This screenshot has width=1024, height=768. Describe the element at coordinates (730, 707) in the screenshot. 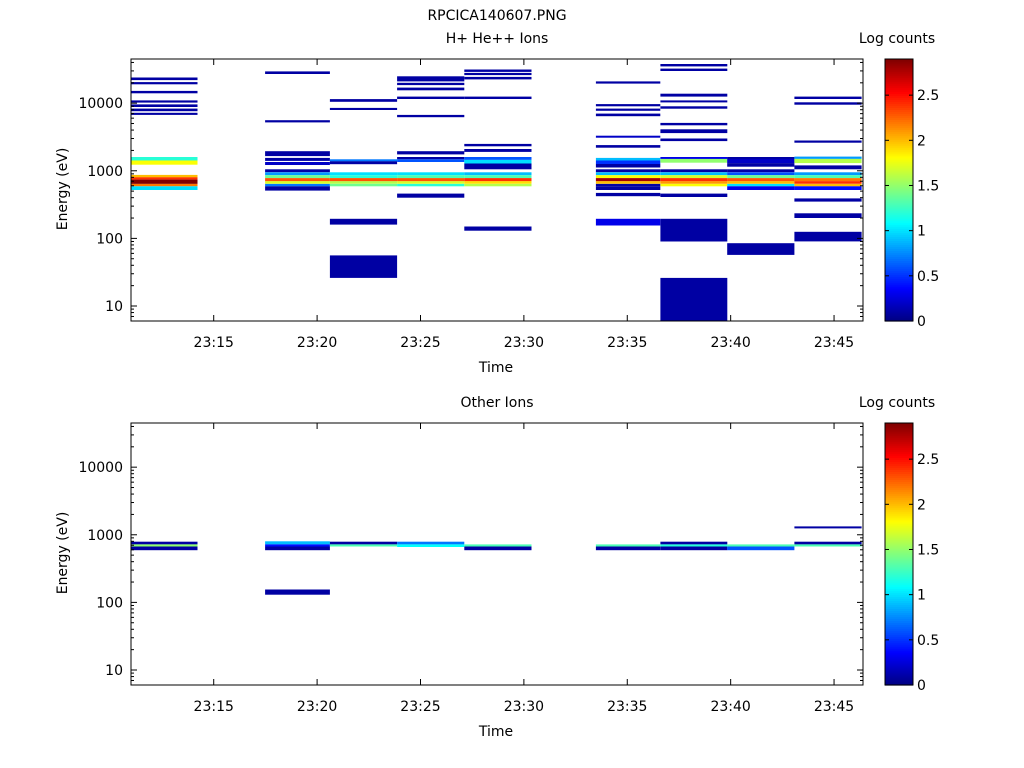

I see `x-tick-label: 23:40` at that location.